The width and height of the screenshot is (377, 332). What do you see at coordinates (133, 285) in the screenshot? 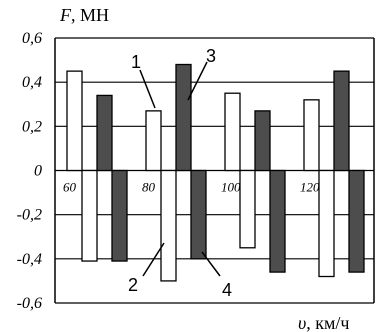
I see `callout-label-2: 2` at bounding box center [133, 285].